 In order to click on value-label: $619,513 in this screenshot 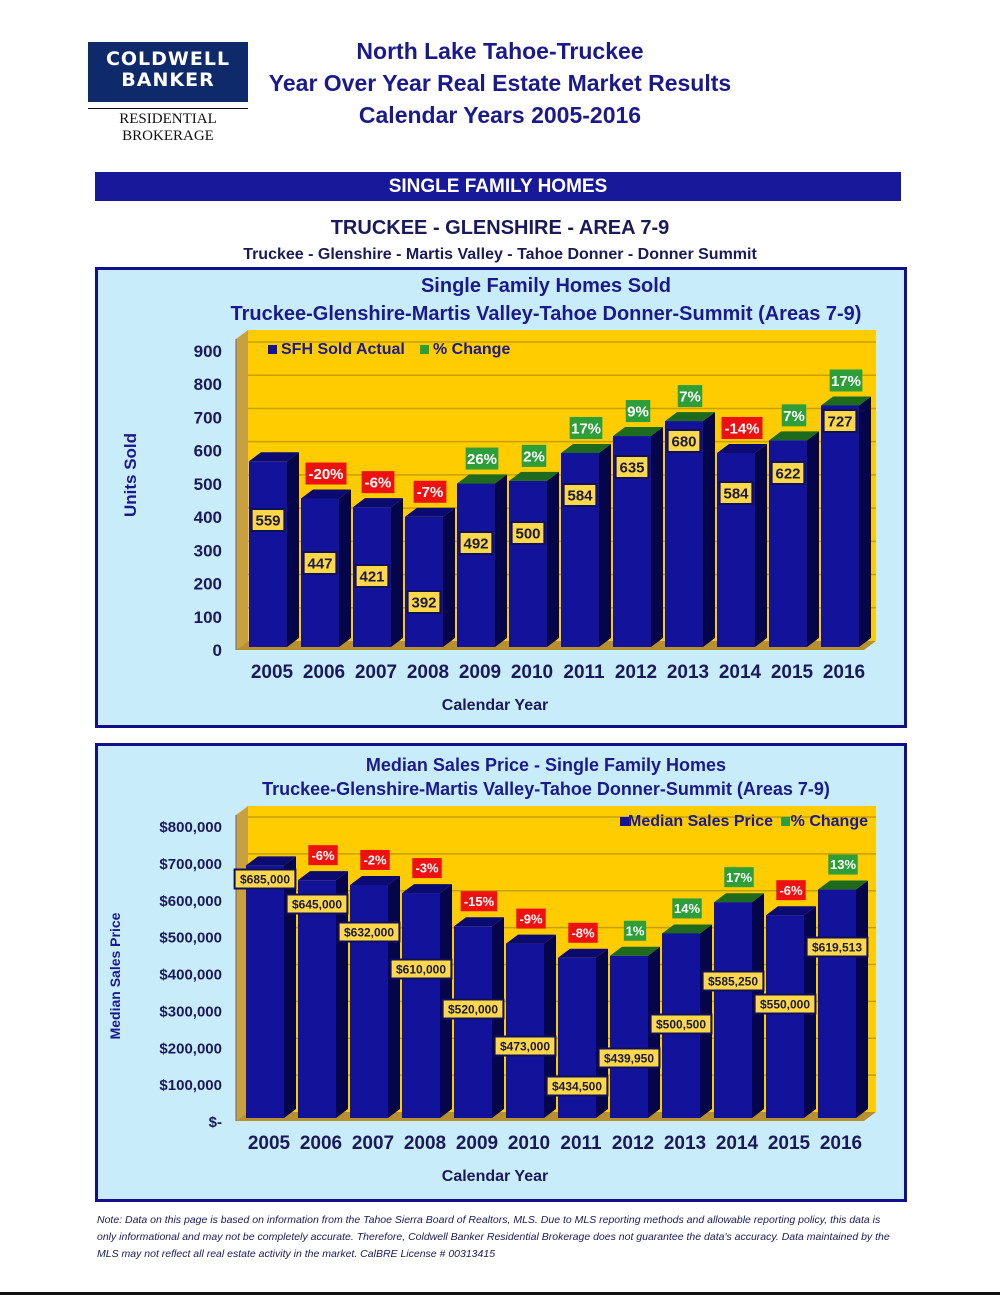, I will do `click(837, 947)`.